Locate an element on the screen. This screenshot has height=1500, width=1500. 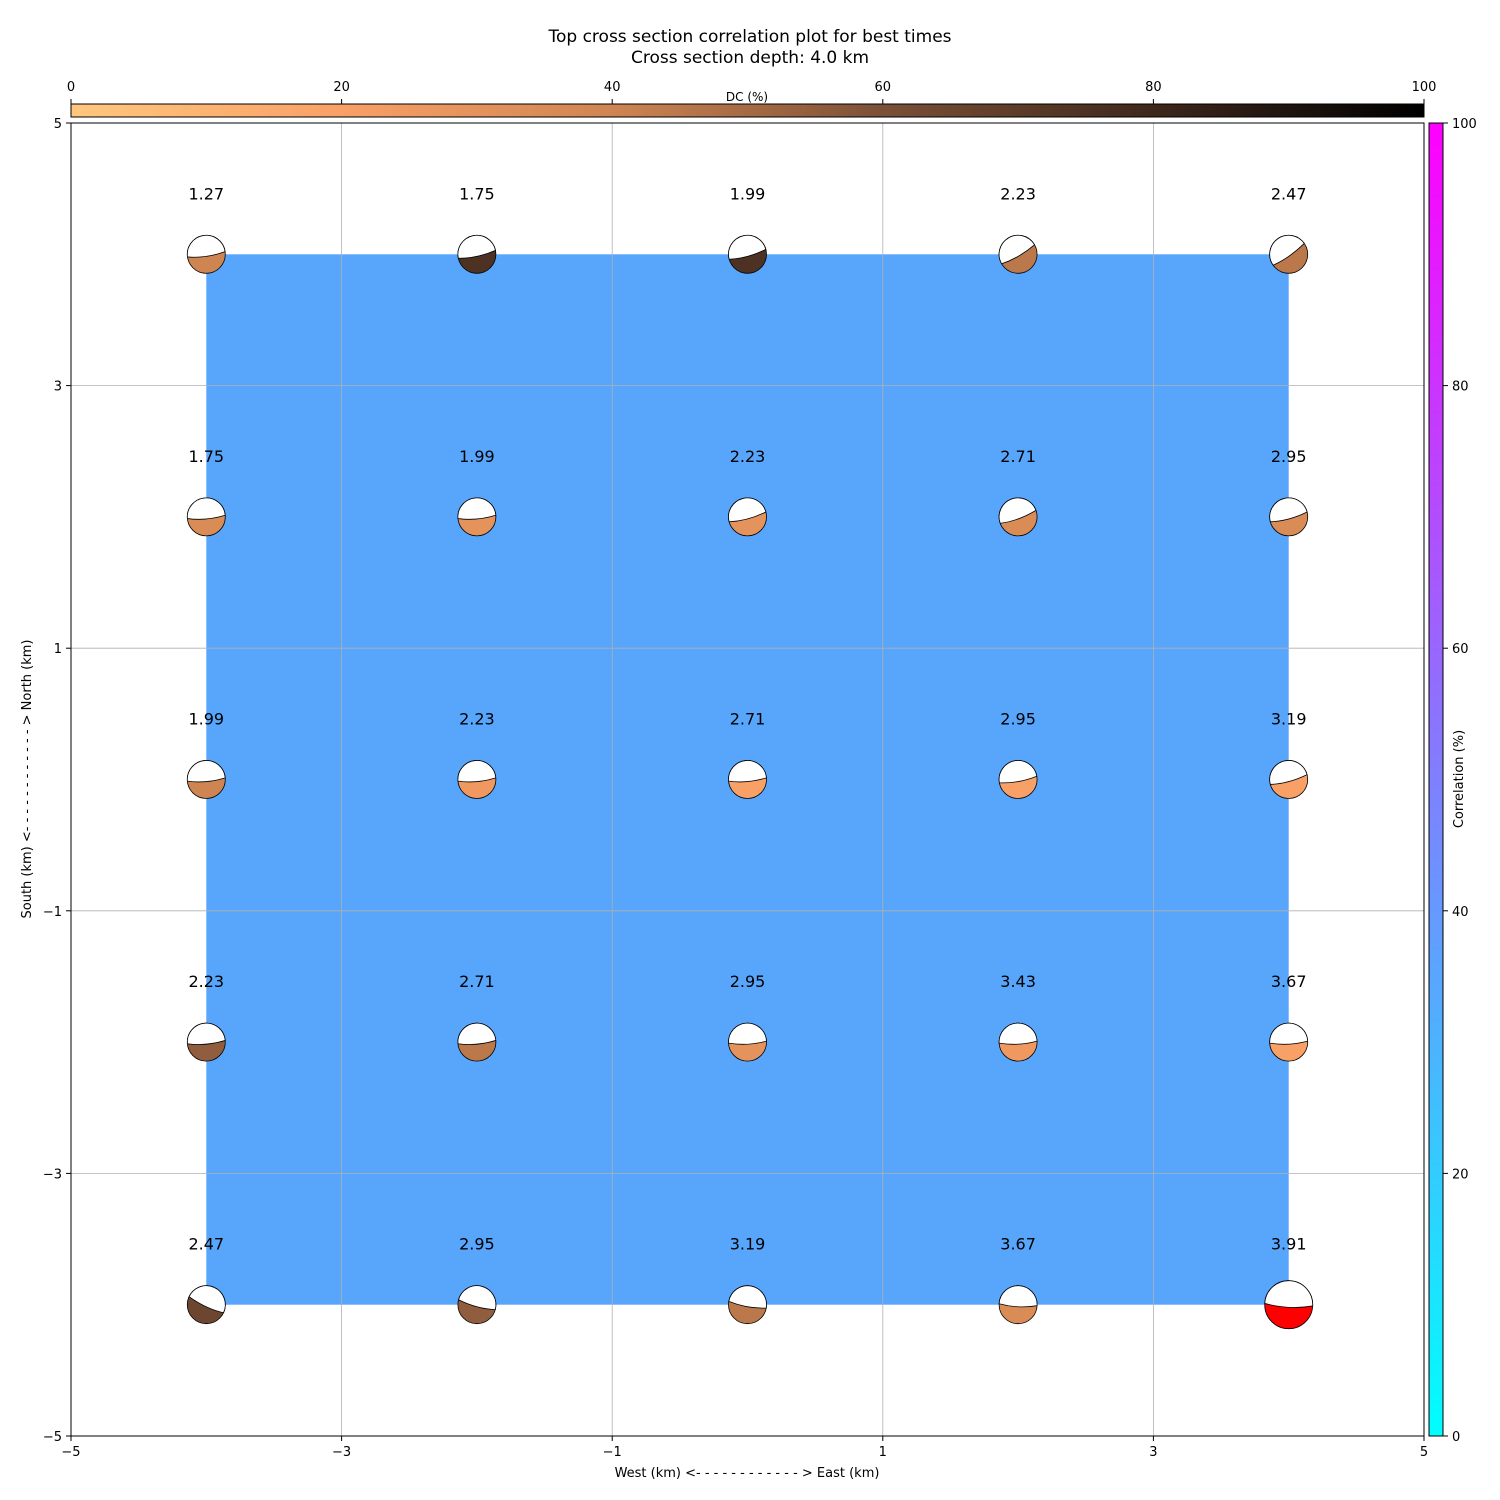
point-value-label: 1.27 is located at coordinates (206, 193).